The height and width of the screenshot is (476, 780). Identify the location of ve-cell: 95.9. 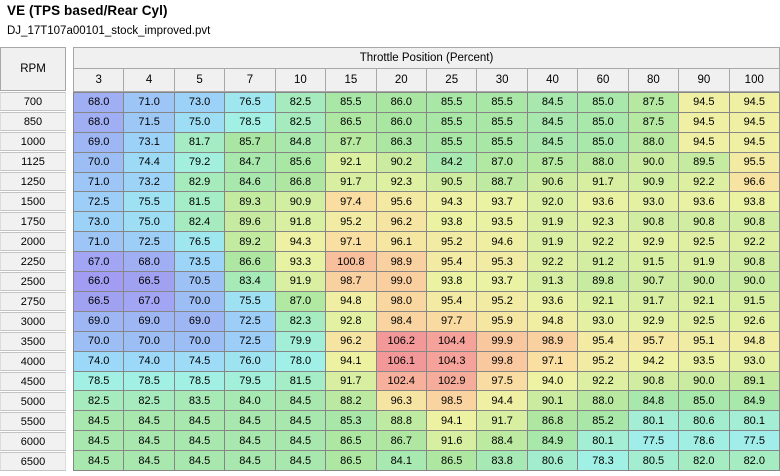
(502, 321).